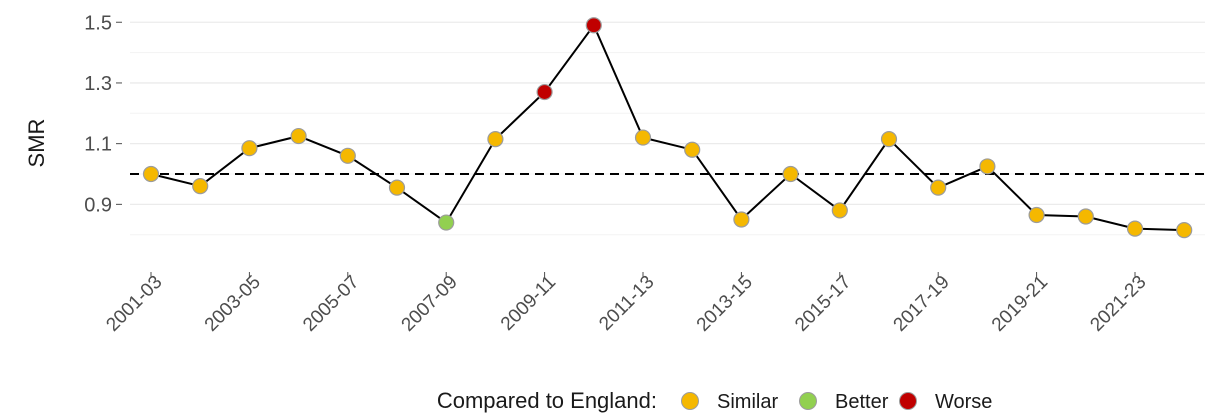 The height and width of the screenshot is (419, 1206). Describe the element at coordinates (98, 205) in the screenshot. I see `y-tick-label: 0.9` at that location.